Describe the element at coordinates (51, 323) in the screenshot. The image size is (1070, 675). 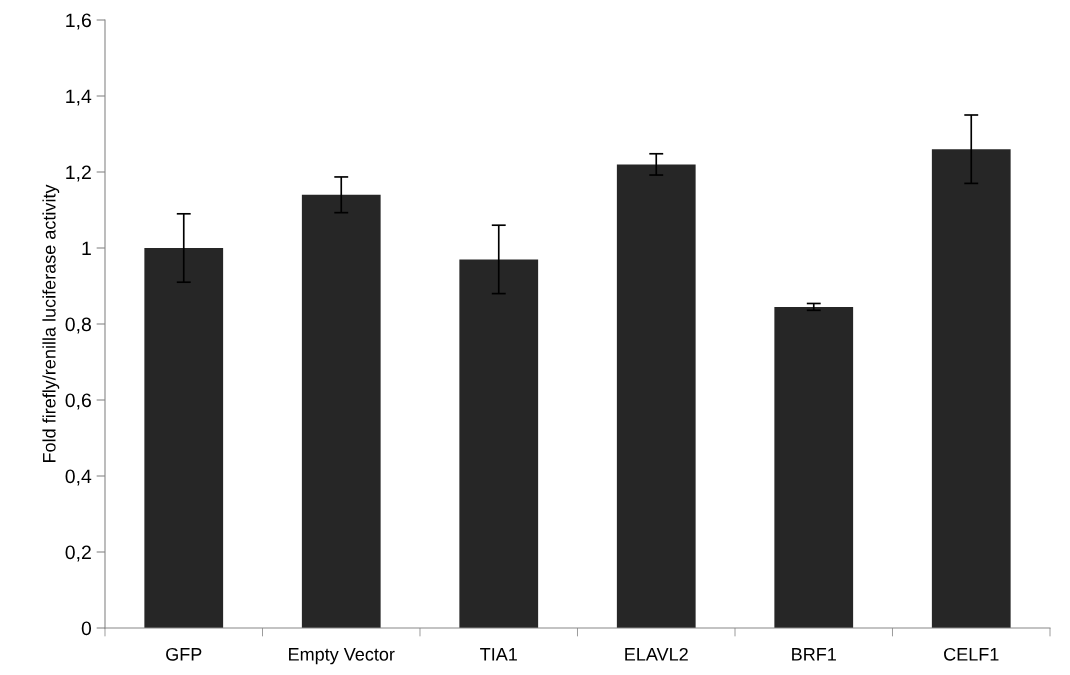
I see `y-axis-title: Fold firefly/renilla luciferase activity` at that location.